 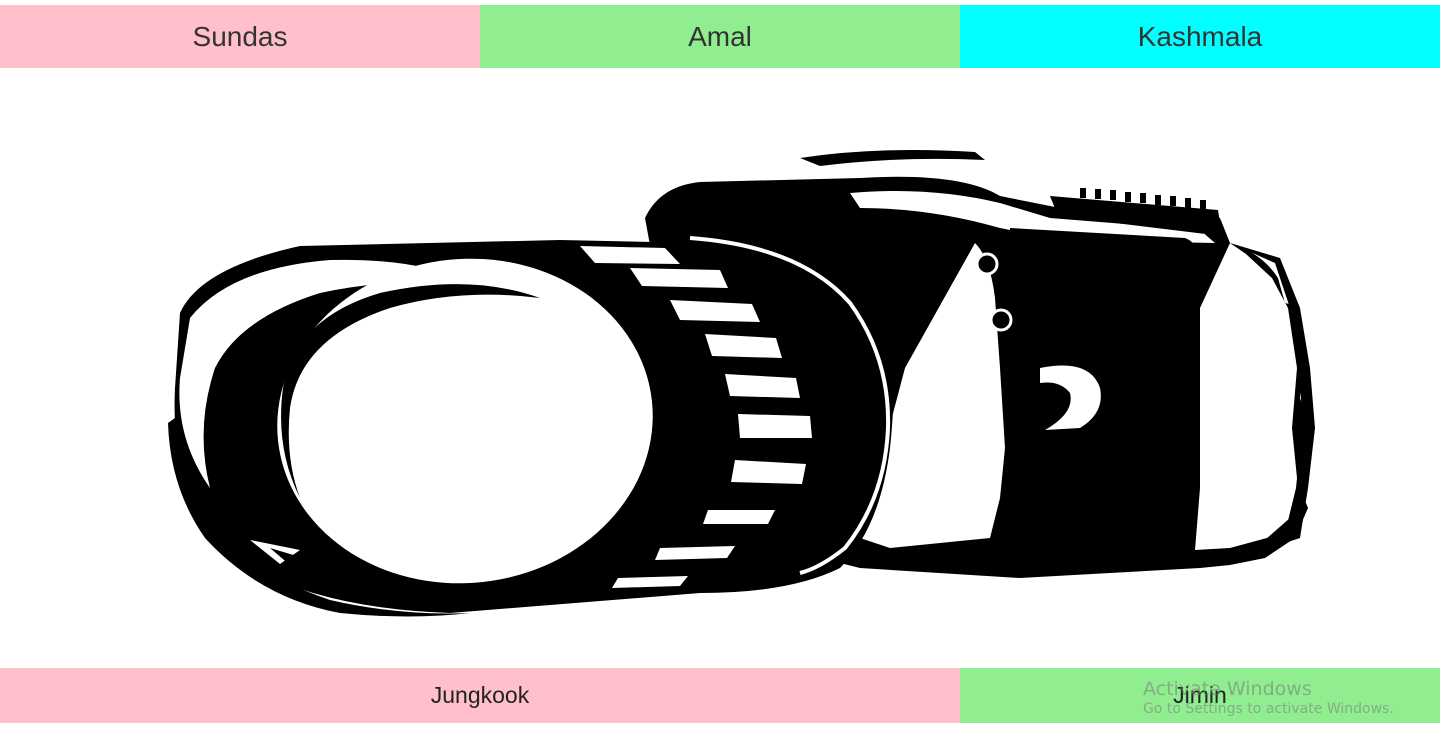 I want to click on nav-item-label: Kashmala, so click(x=1200, y=36).